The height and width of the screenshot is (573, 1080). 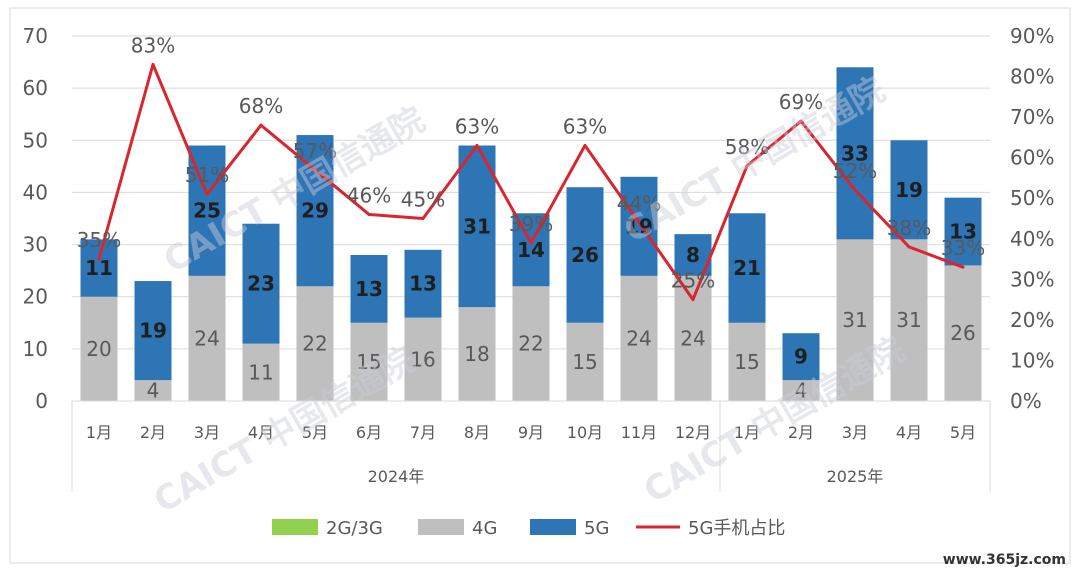 I want to click on y-right-tick-label: 60%, so click(x=1032, y=158).